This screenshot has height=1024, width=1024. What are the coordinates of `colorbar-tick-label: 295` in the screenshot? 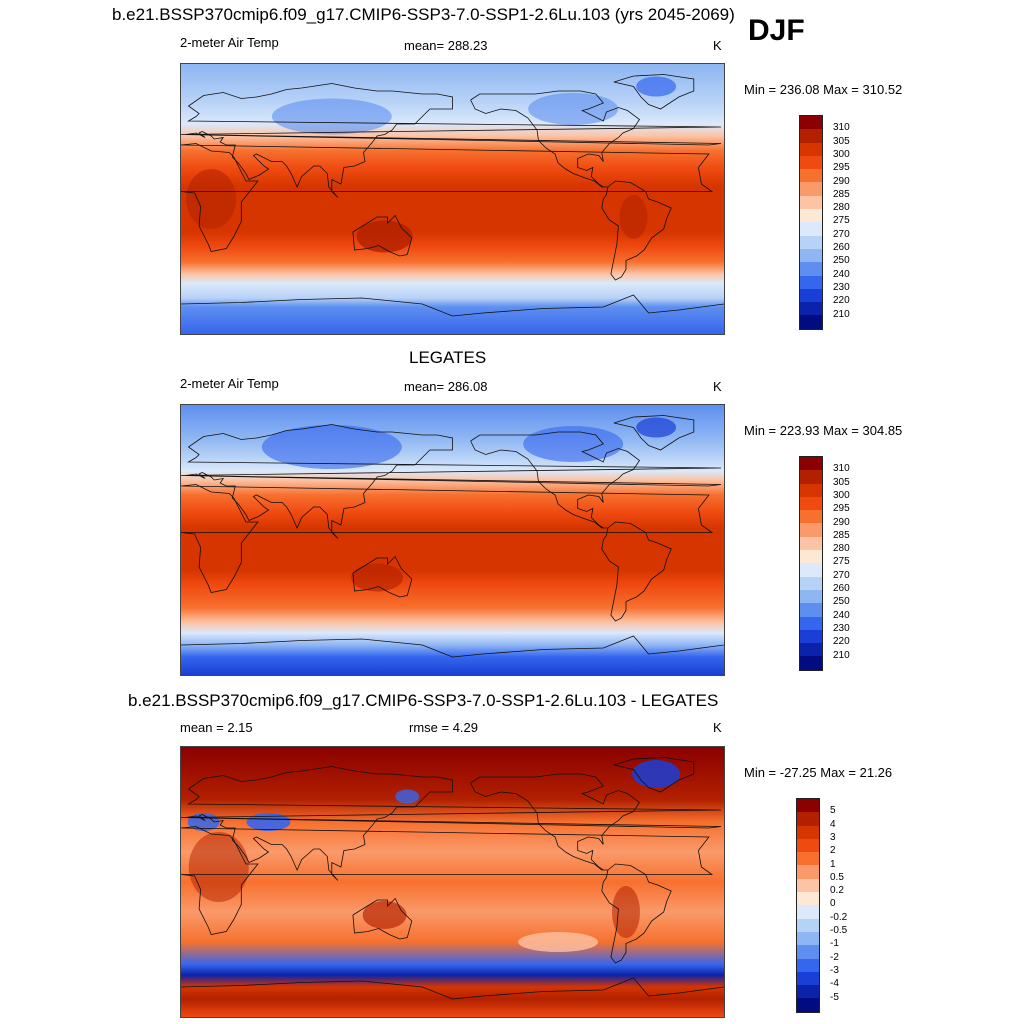 It's located at (841, 168).